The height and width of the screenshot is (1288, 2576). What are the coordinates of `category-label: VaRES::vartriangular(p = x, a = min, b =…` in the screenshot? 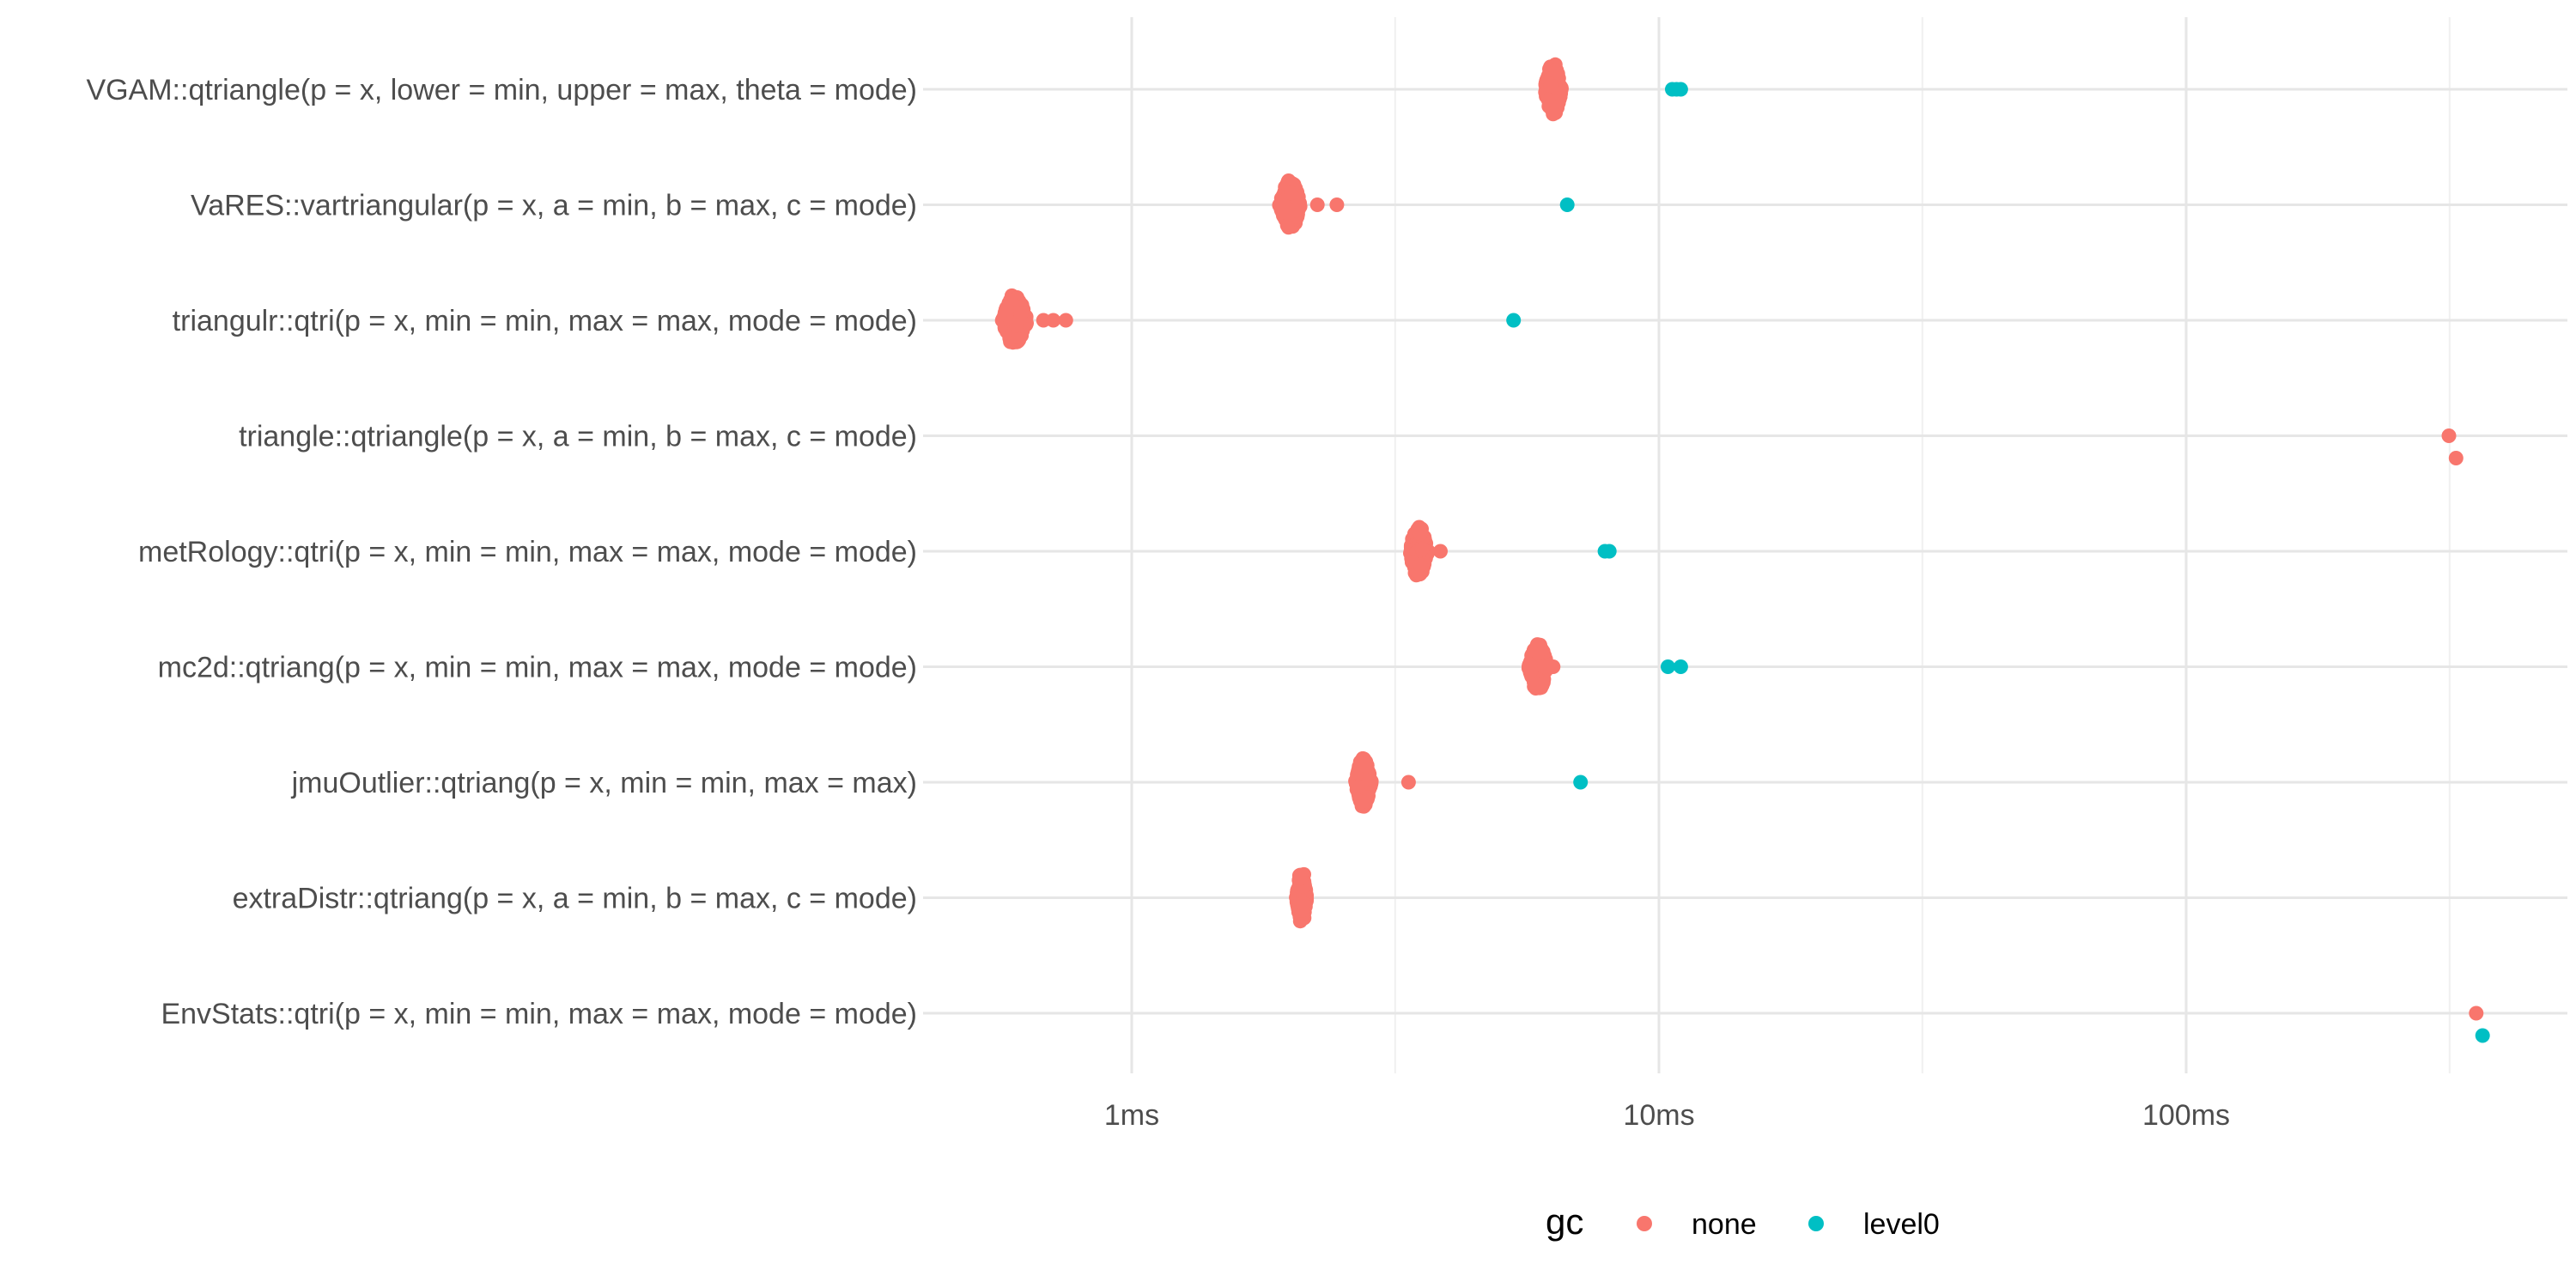 It's located at (554, 206).